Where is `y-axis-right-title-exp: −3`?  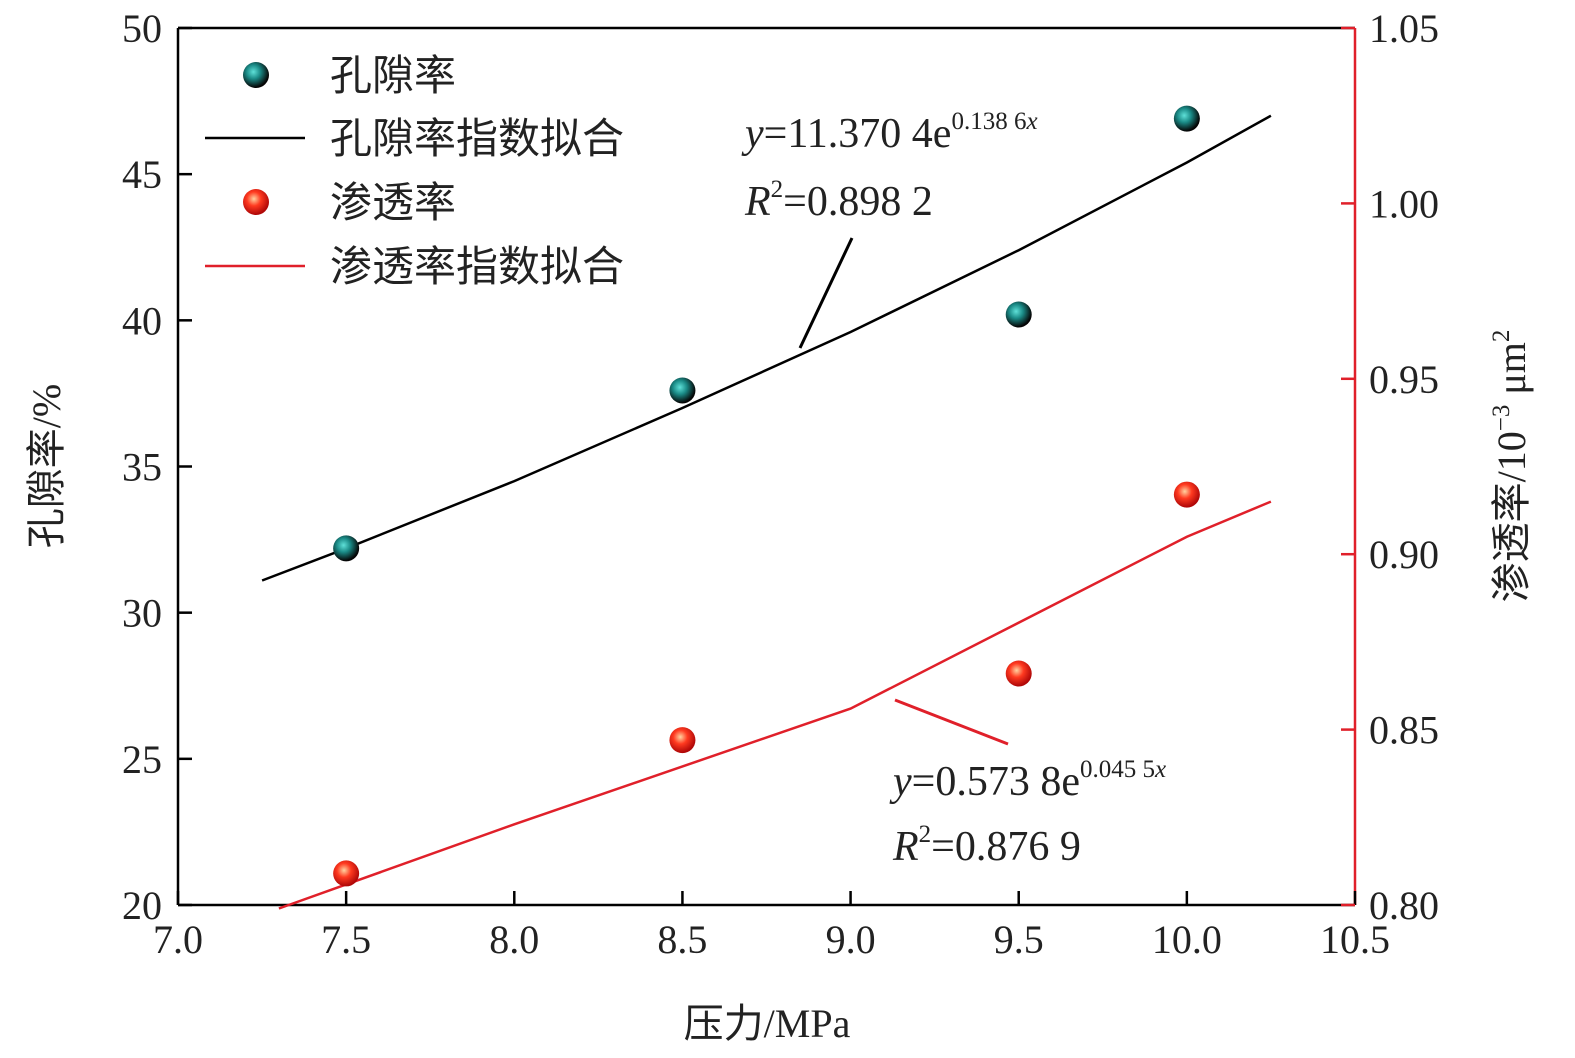
y-axis-right-title-exp: −3 is located at coordinates (1501, 418).